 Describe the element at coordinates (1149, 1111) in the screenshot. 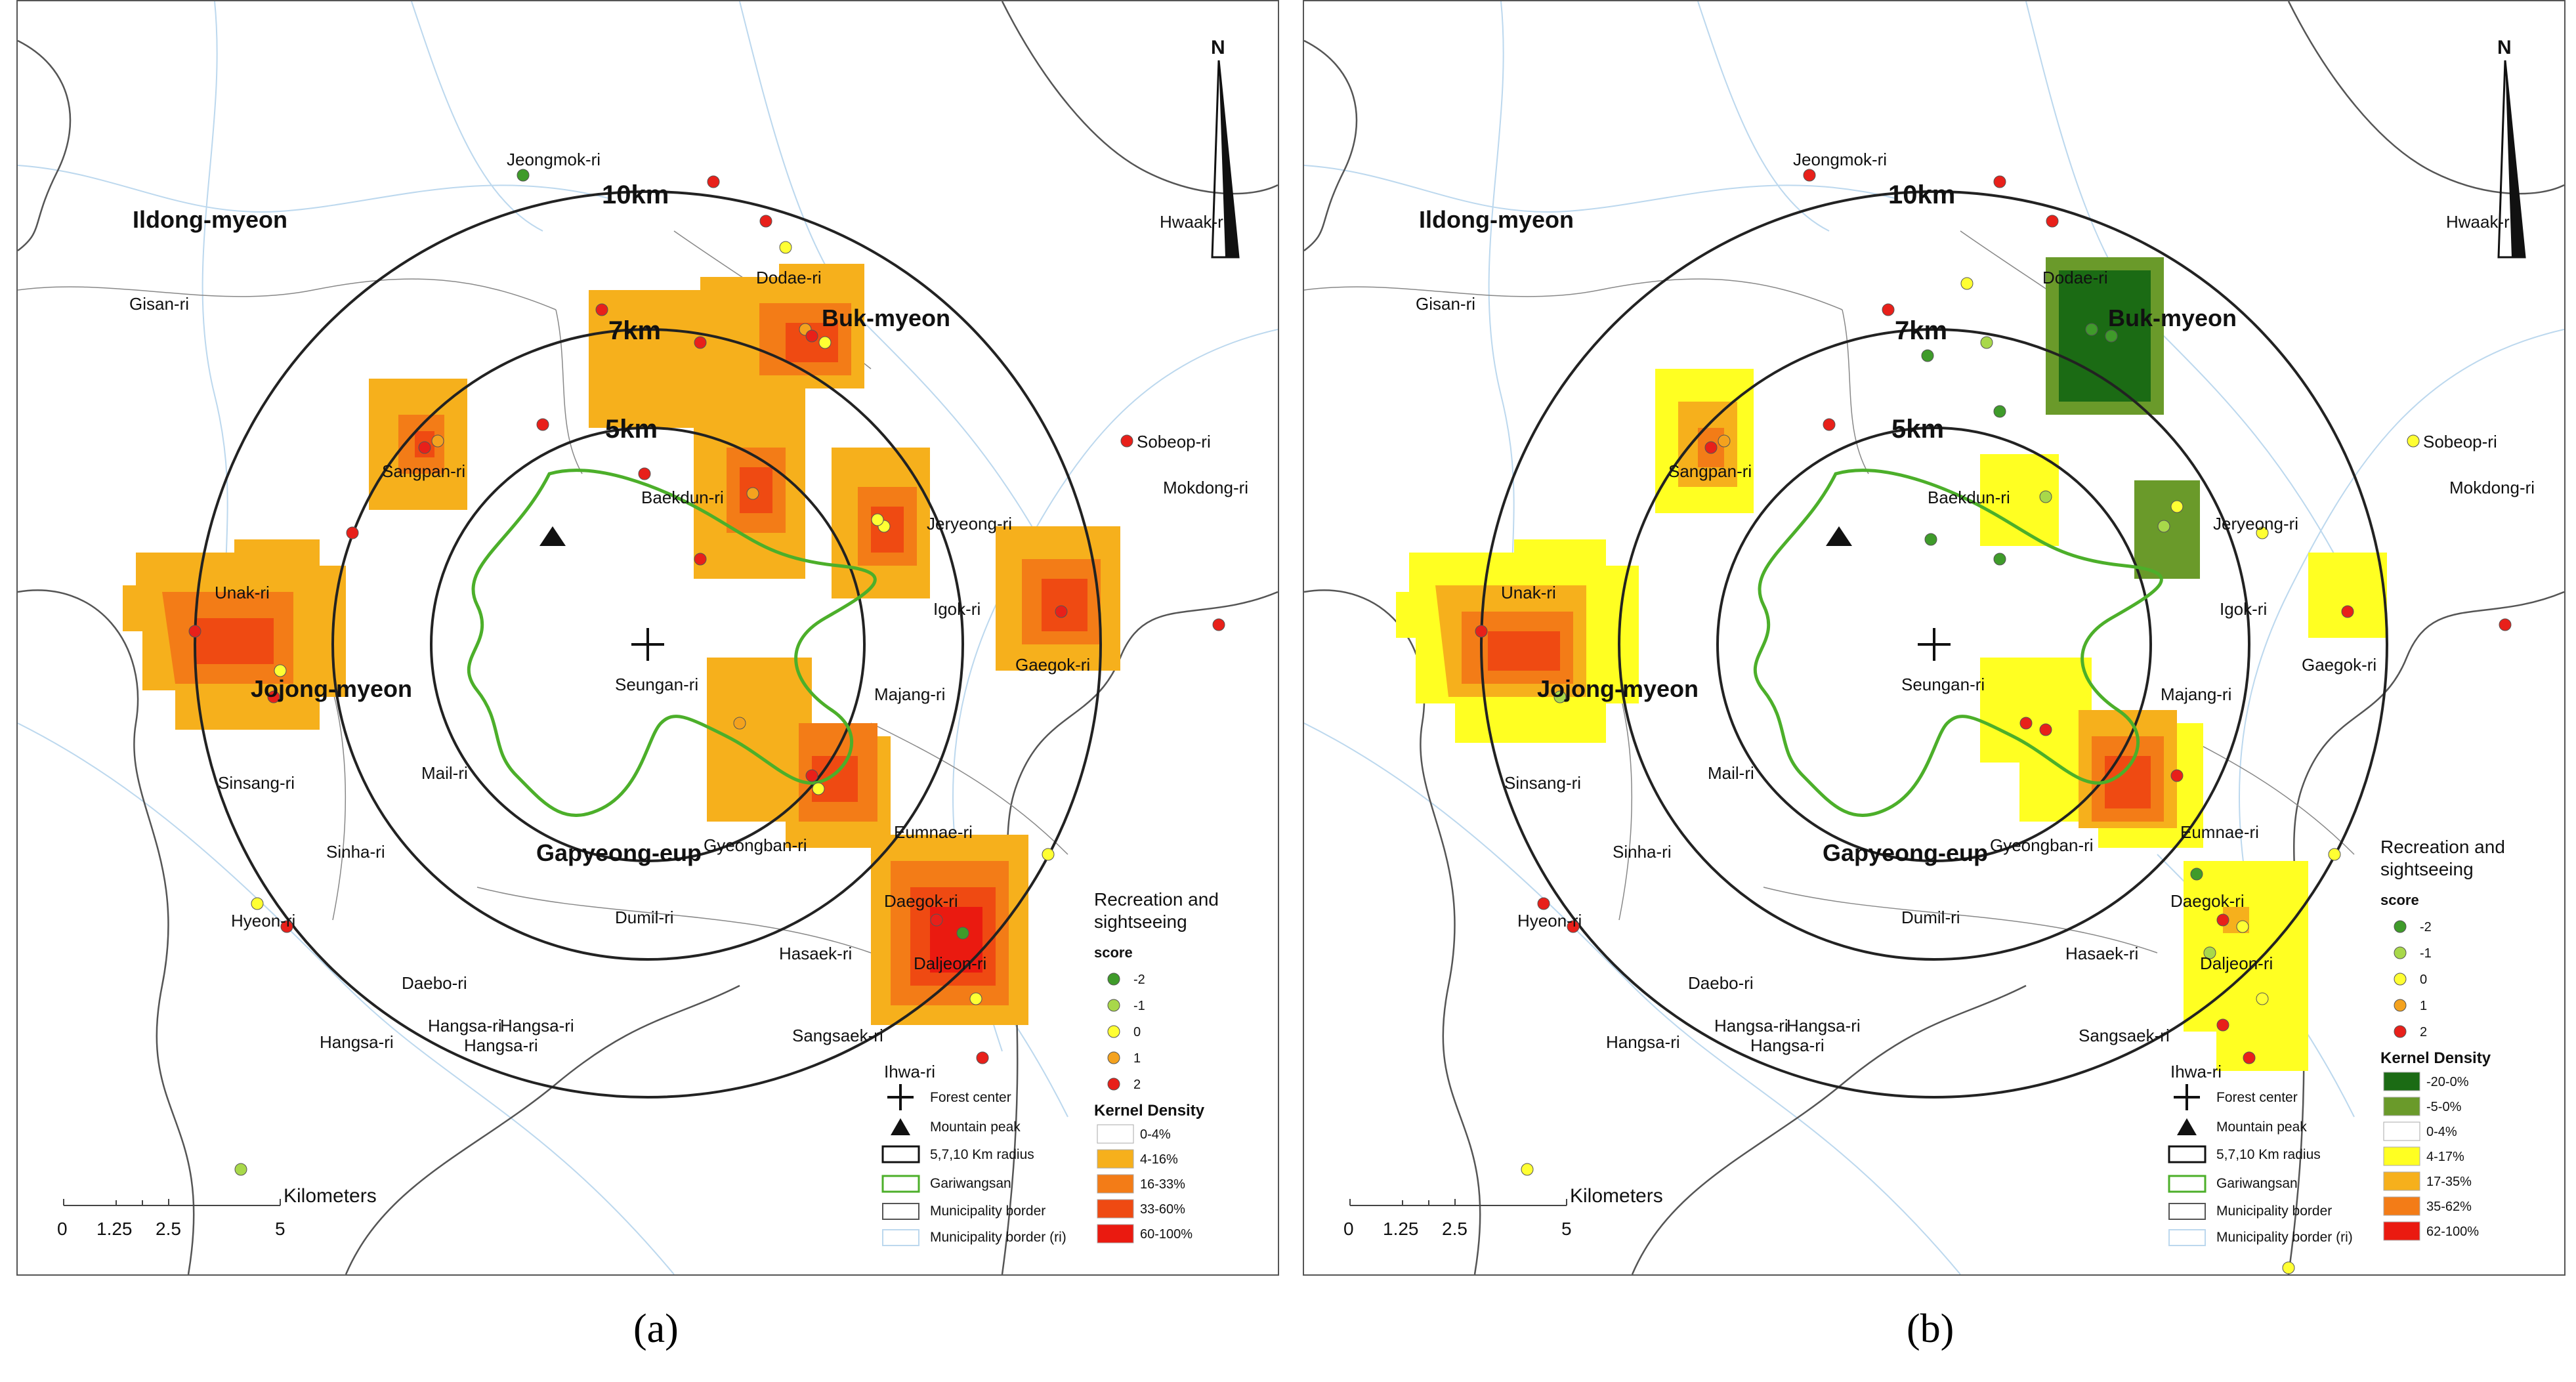

I see `legend-kernel-title: Kernel Density` at that location.